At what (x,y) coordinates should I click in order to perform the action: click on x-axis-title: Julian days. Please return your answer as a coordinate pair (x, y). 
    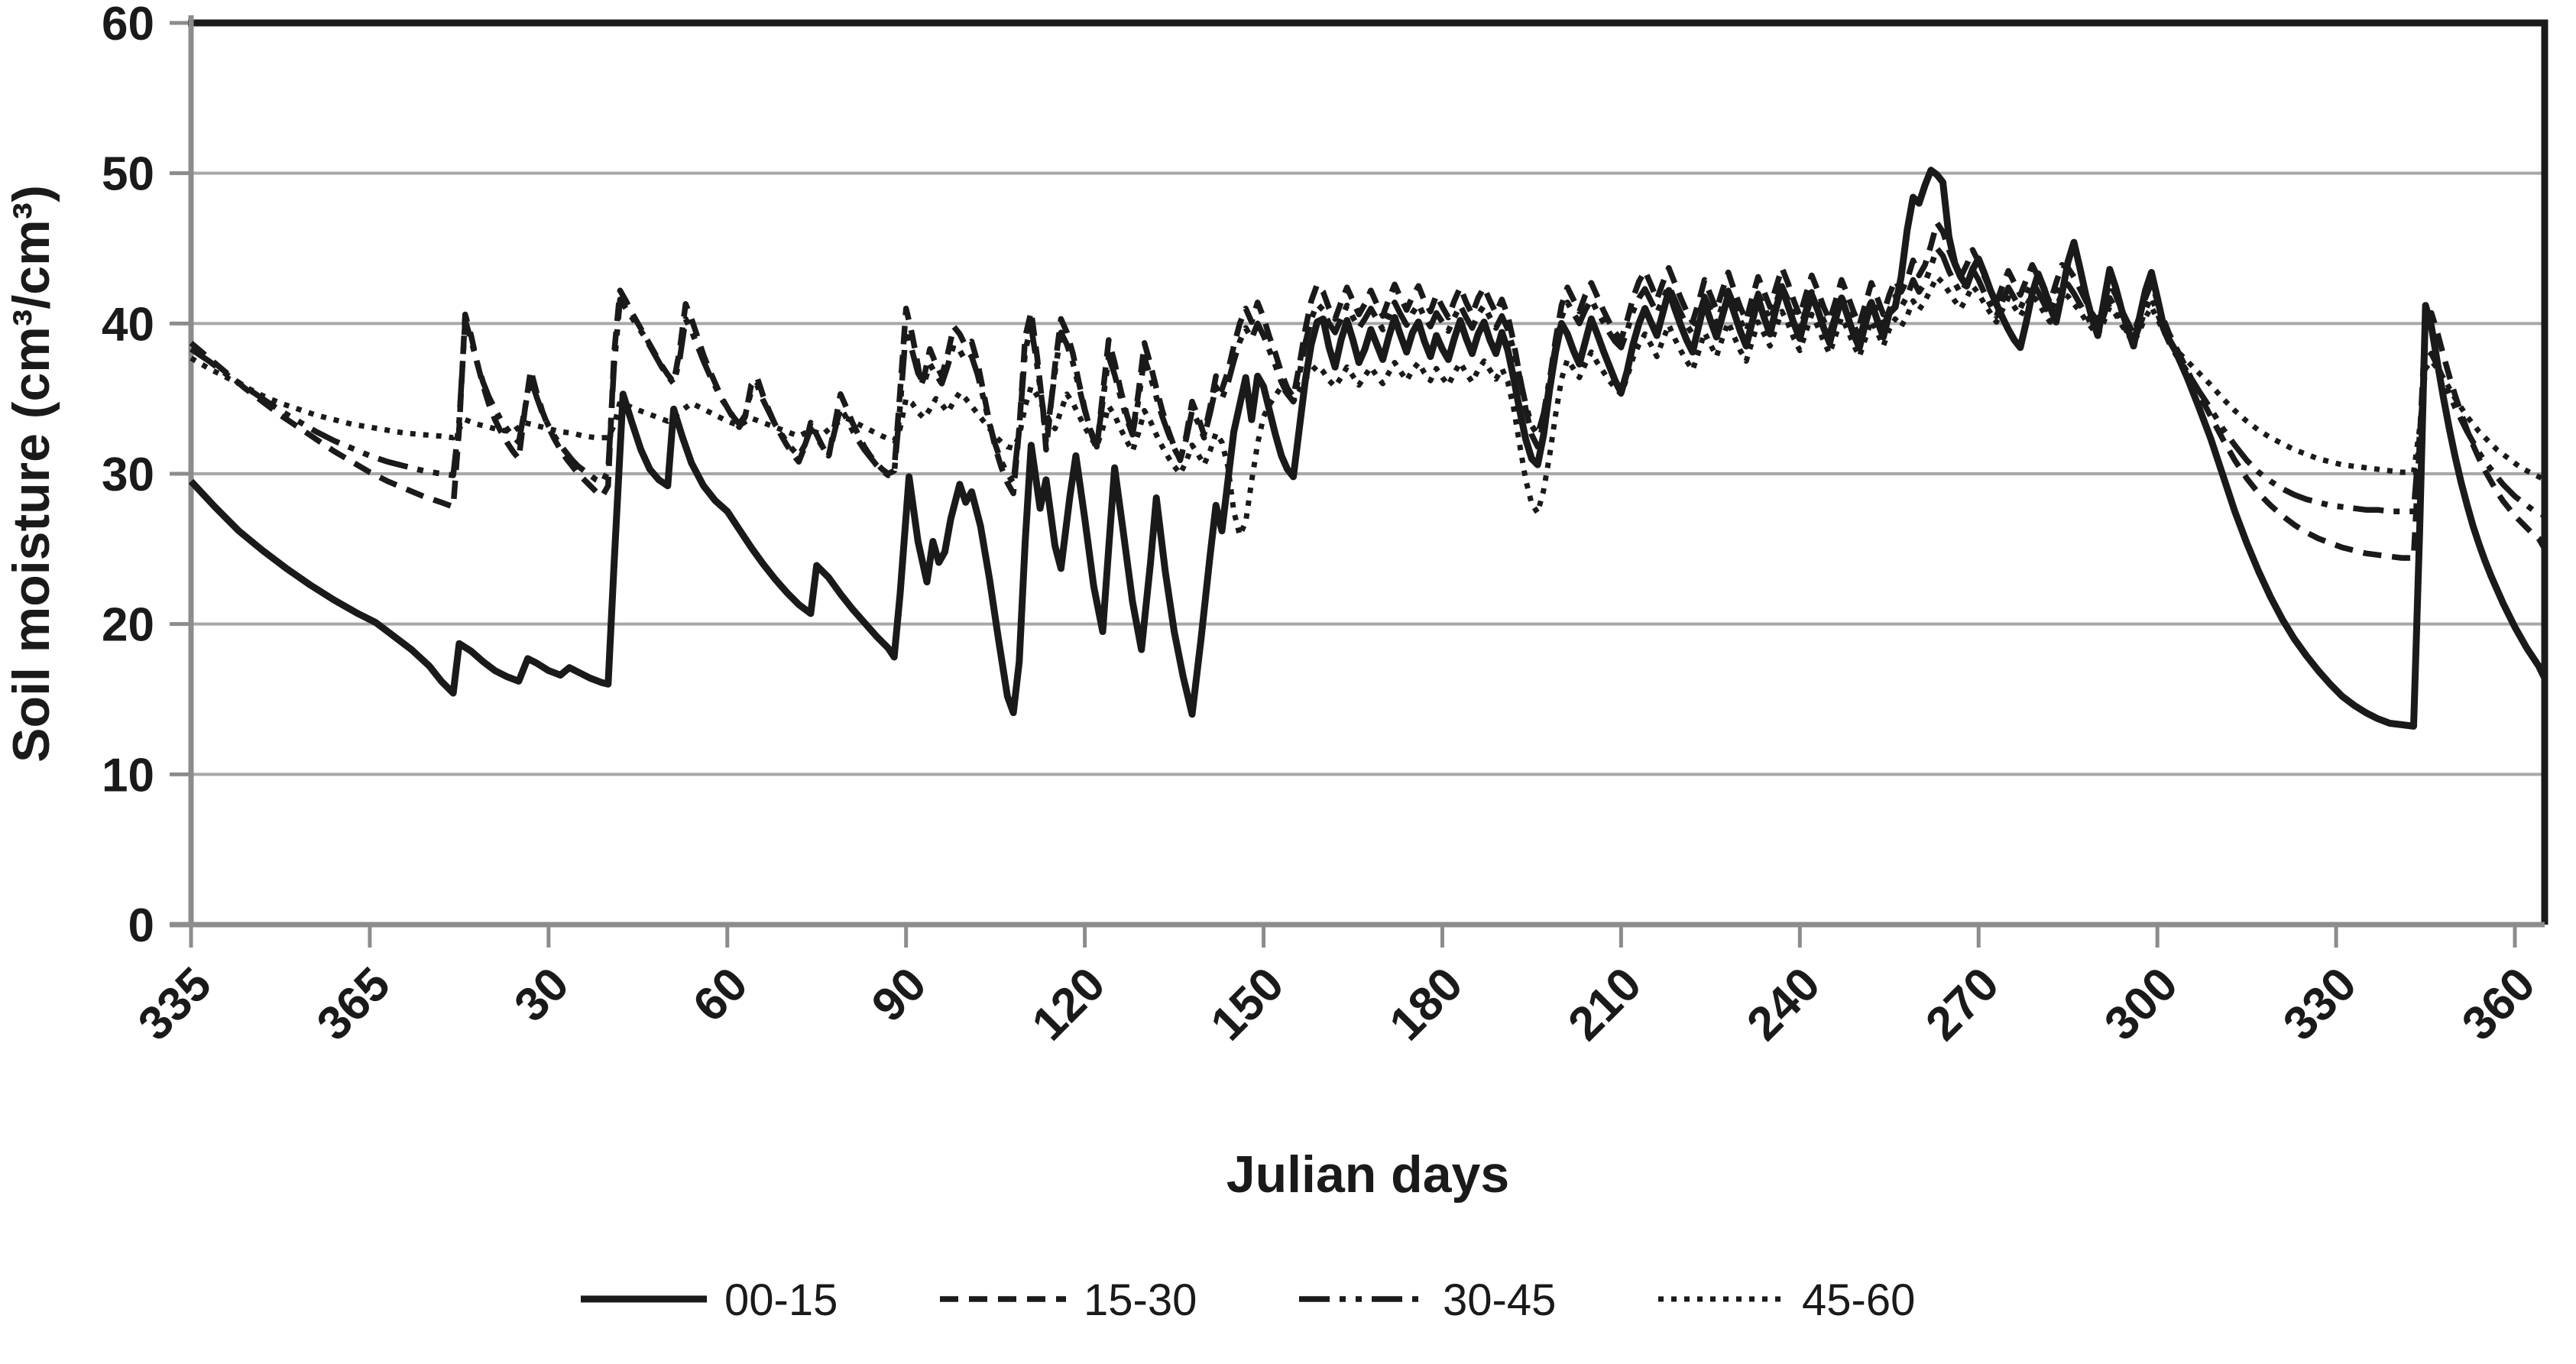
    Looking at the image, I should click on (1367, 1174).